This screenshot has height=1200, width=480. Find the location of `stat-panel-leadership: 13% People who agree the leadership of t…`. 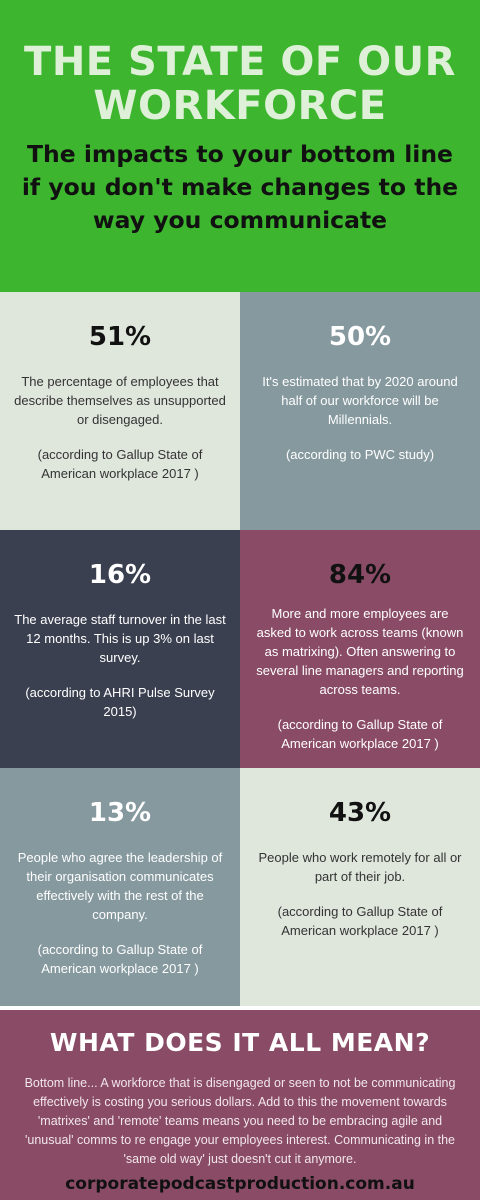

stat-panel-leadership: 13% People who agree the leadership of t… is located at coordinates (120, 887).